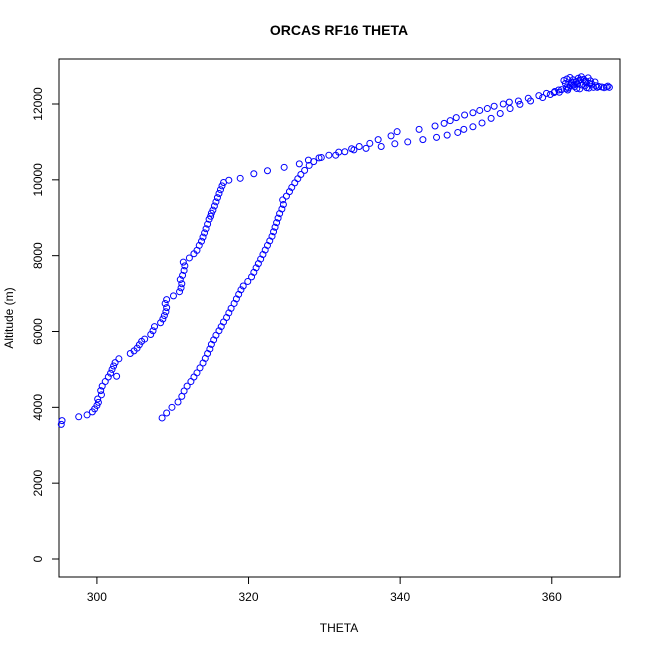  I want to click on y-axis: 0 2000 4000 6000 8000 10000 12000, so click(45, 324).